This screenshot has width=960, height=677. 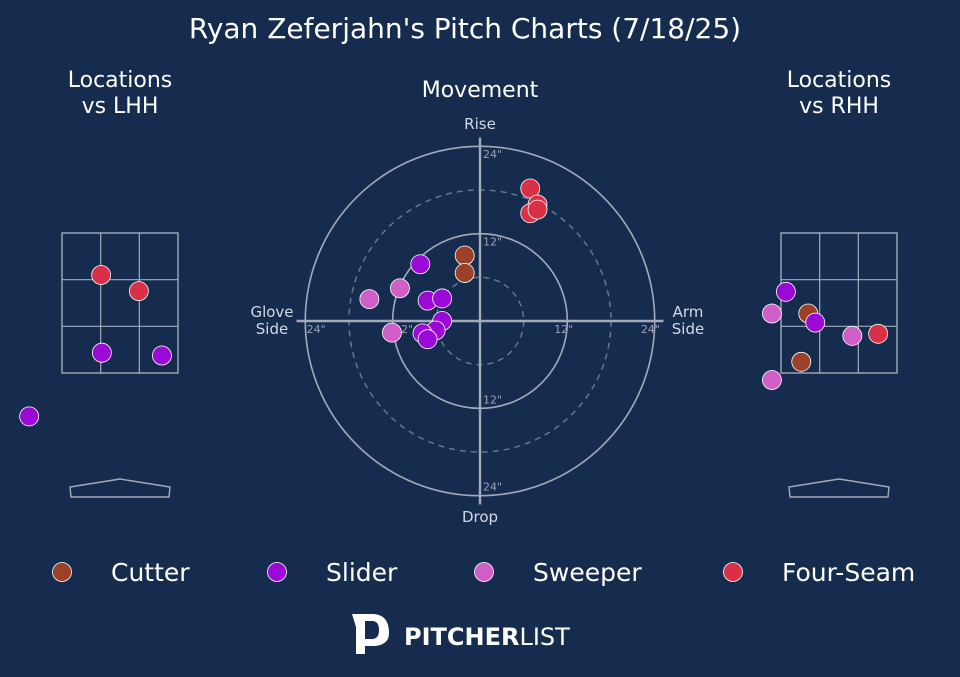 I want to click on ring-label-12-bottom: 12", so click(x=492, y=399).